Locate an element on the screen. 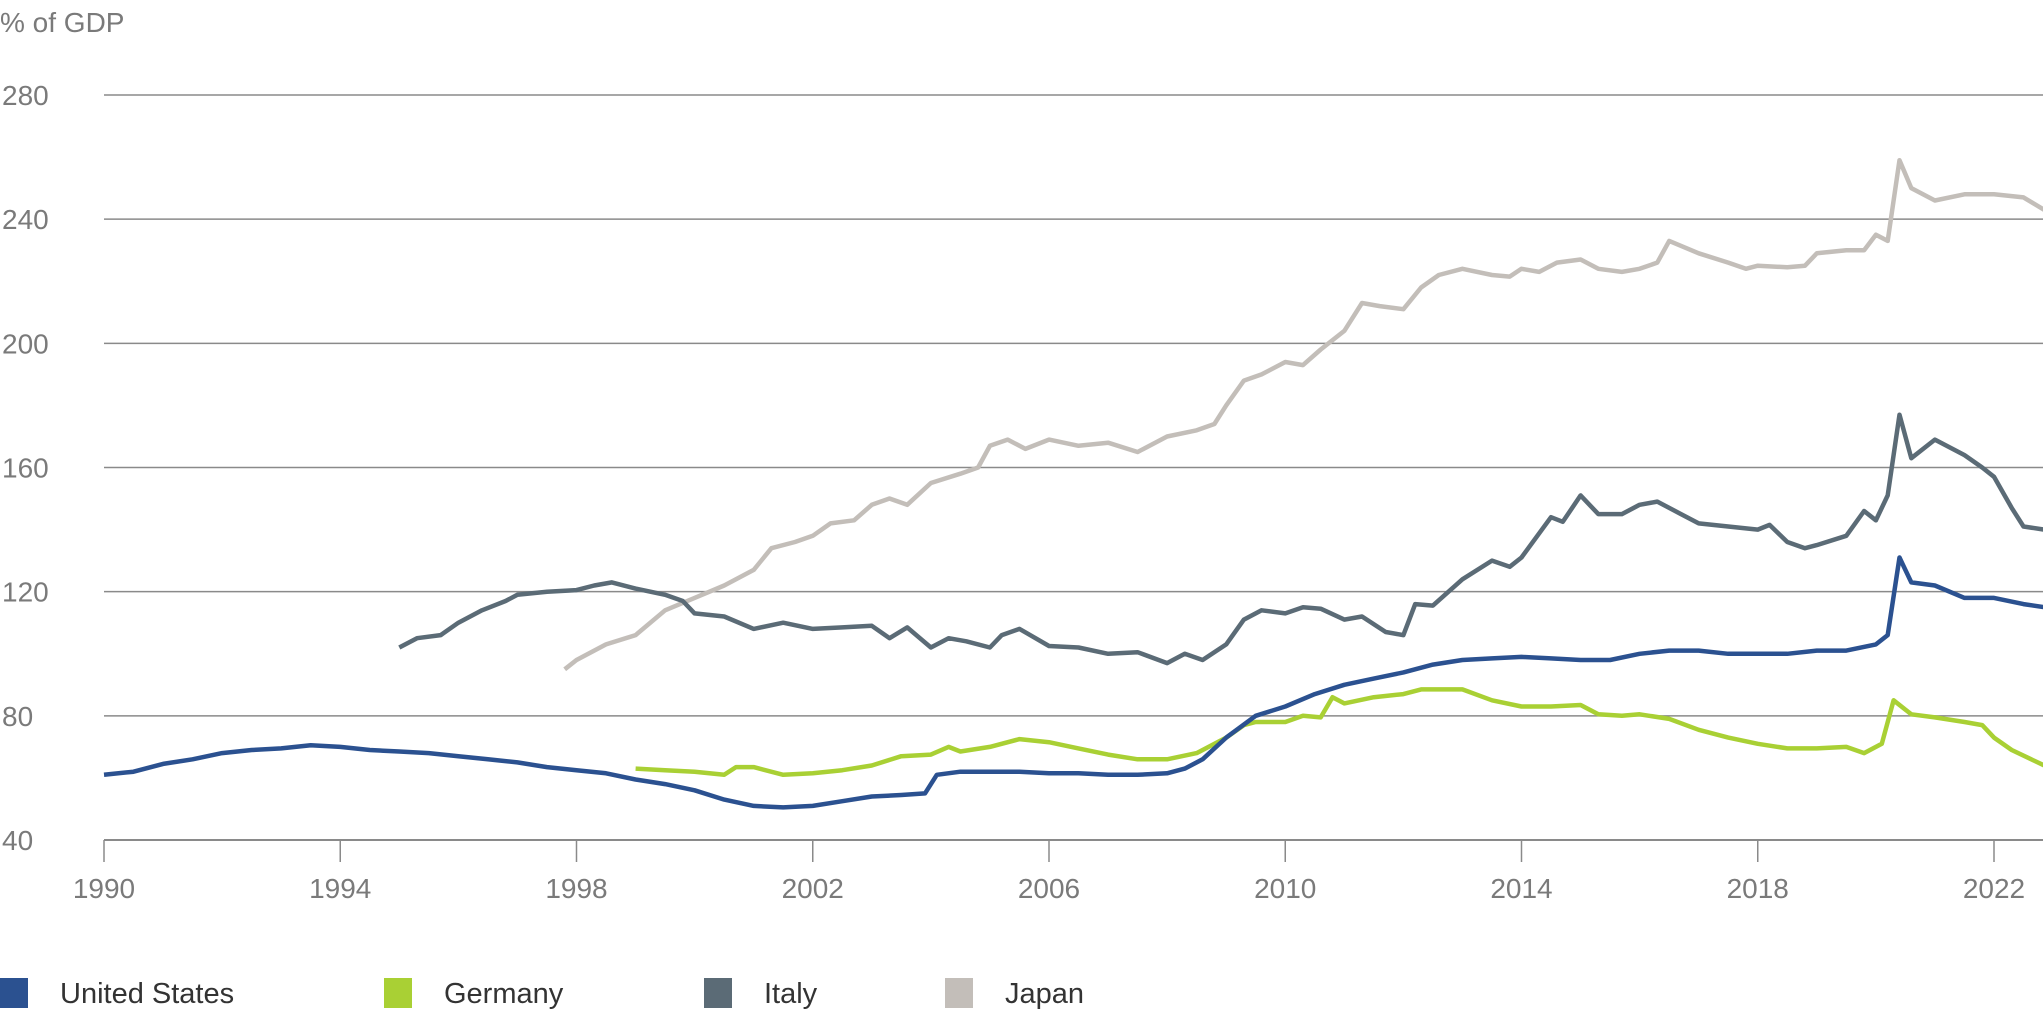  y-axis-label: % of GDP is located at coordinates (62, 22).